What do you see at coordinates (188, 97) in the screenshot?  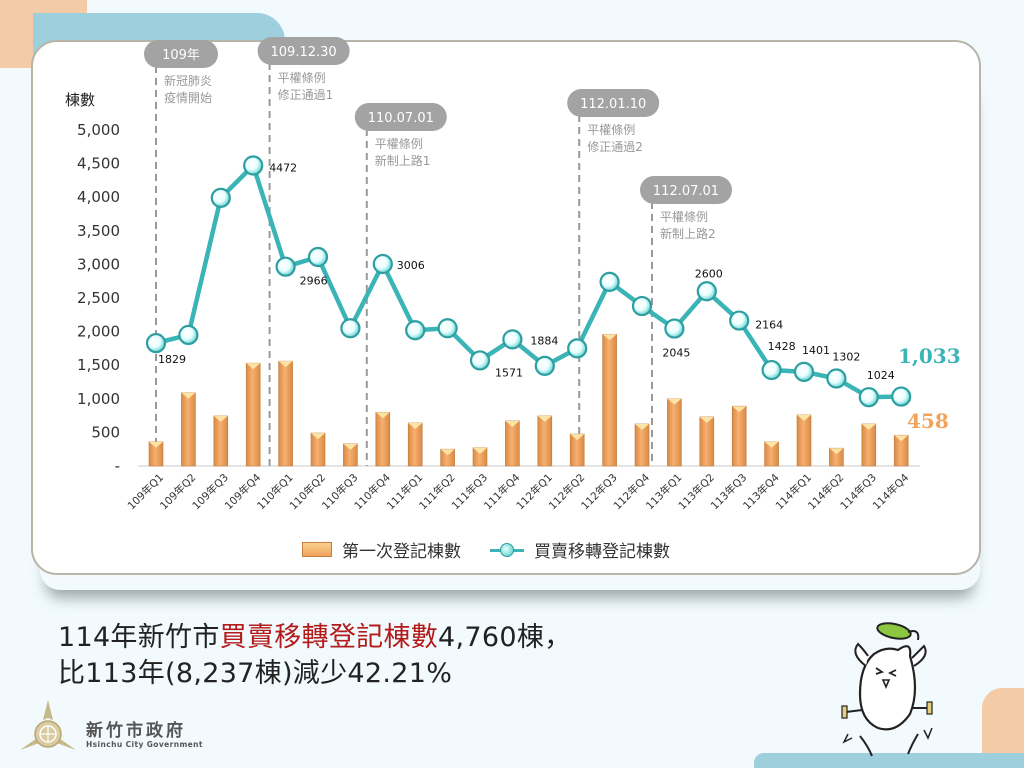 I see `annotation-text: 疫情開始` at bounding box center [188, 97].